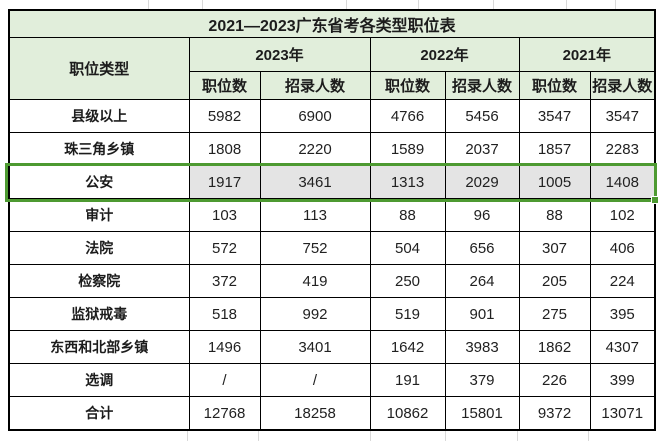 The image size is (662, 441). I want to click on row-label: 珠三角乡镇, so click(99, 149).